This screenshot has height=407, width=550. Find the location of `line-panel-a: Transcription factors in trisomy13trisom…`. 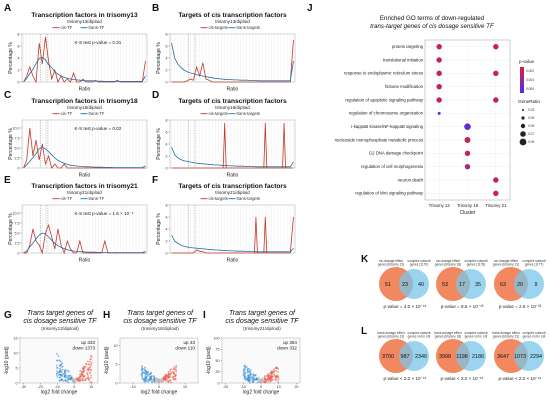

line-panel-a: Transcription factors in trisomy13trisom… is located at coordinates (78, 52).